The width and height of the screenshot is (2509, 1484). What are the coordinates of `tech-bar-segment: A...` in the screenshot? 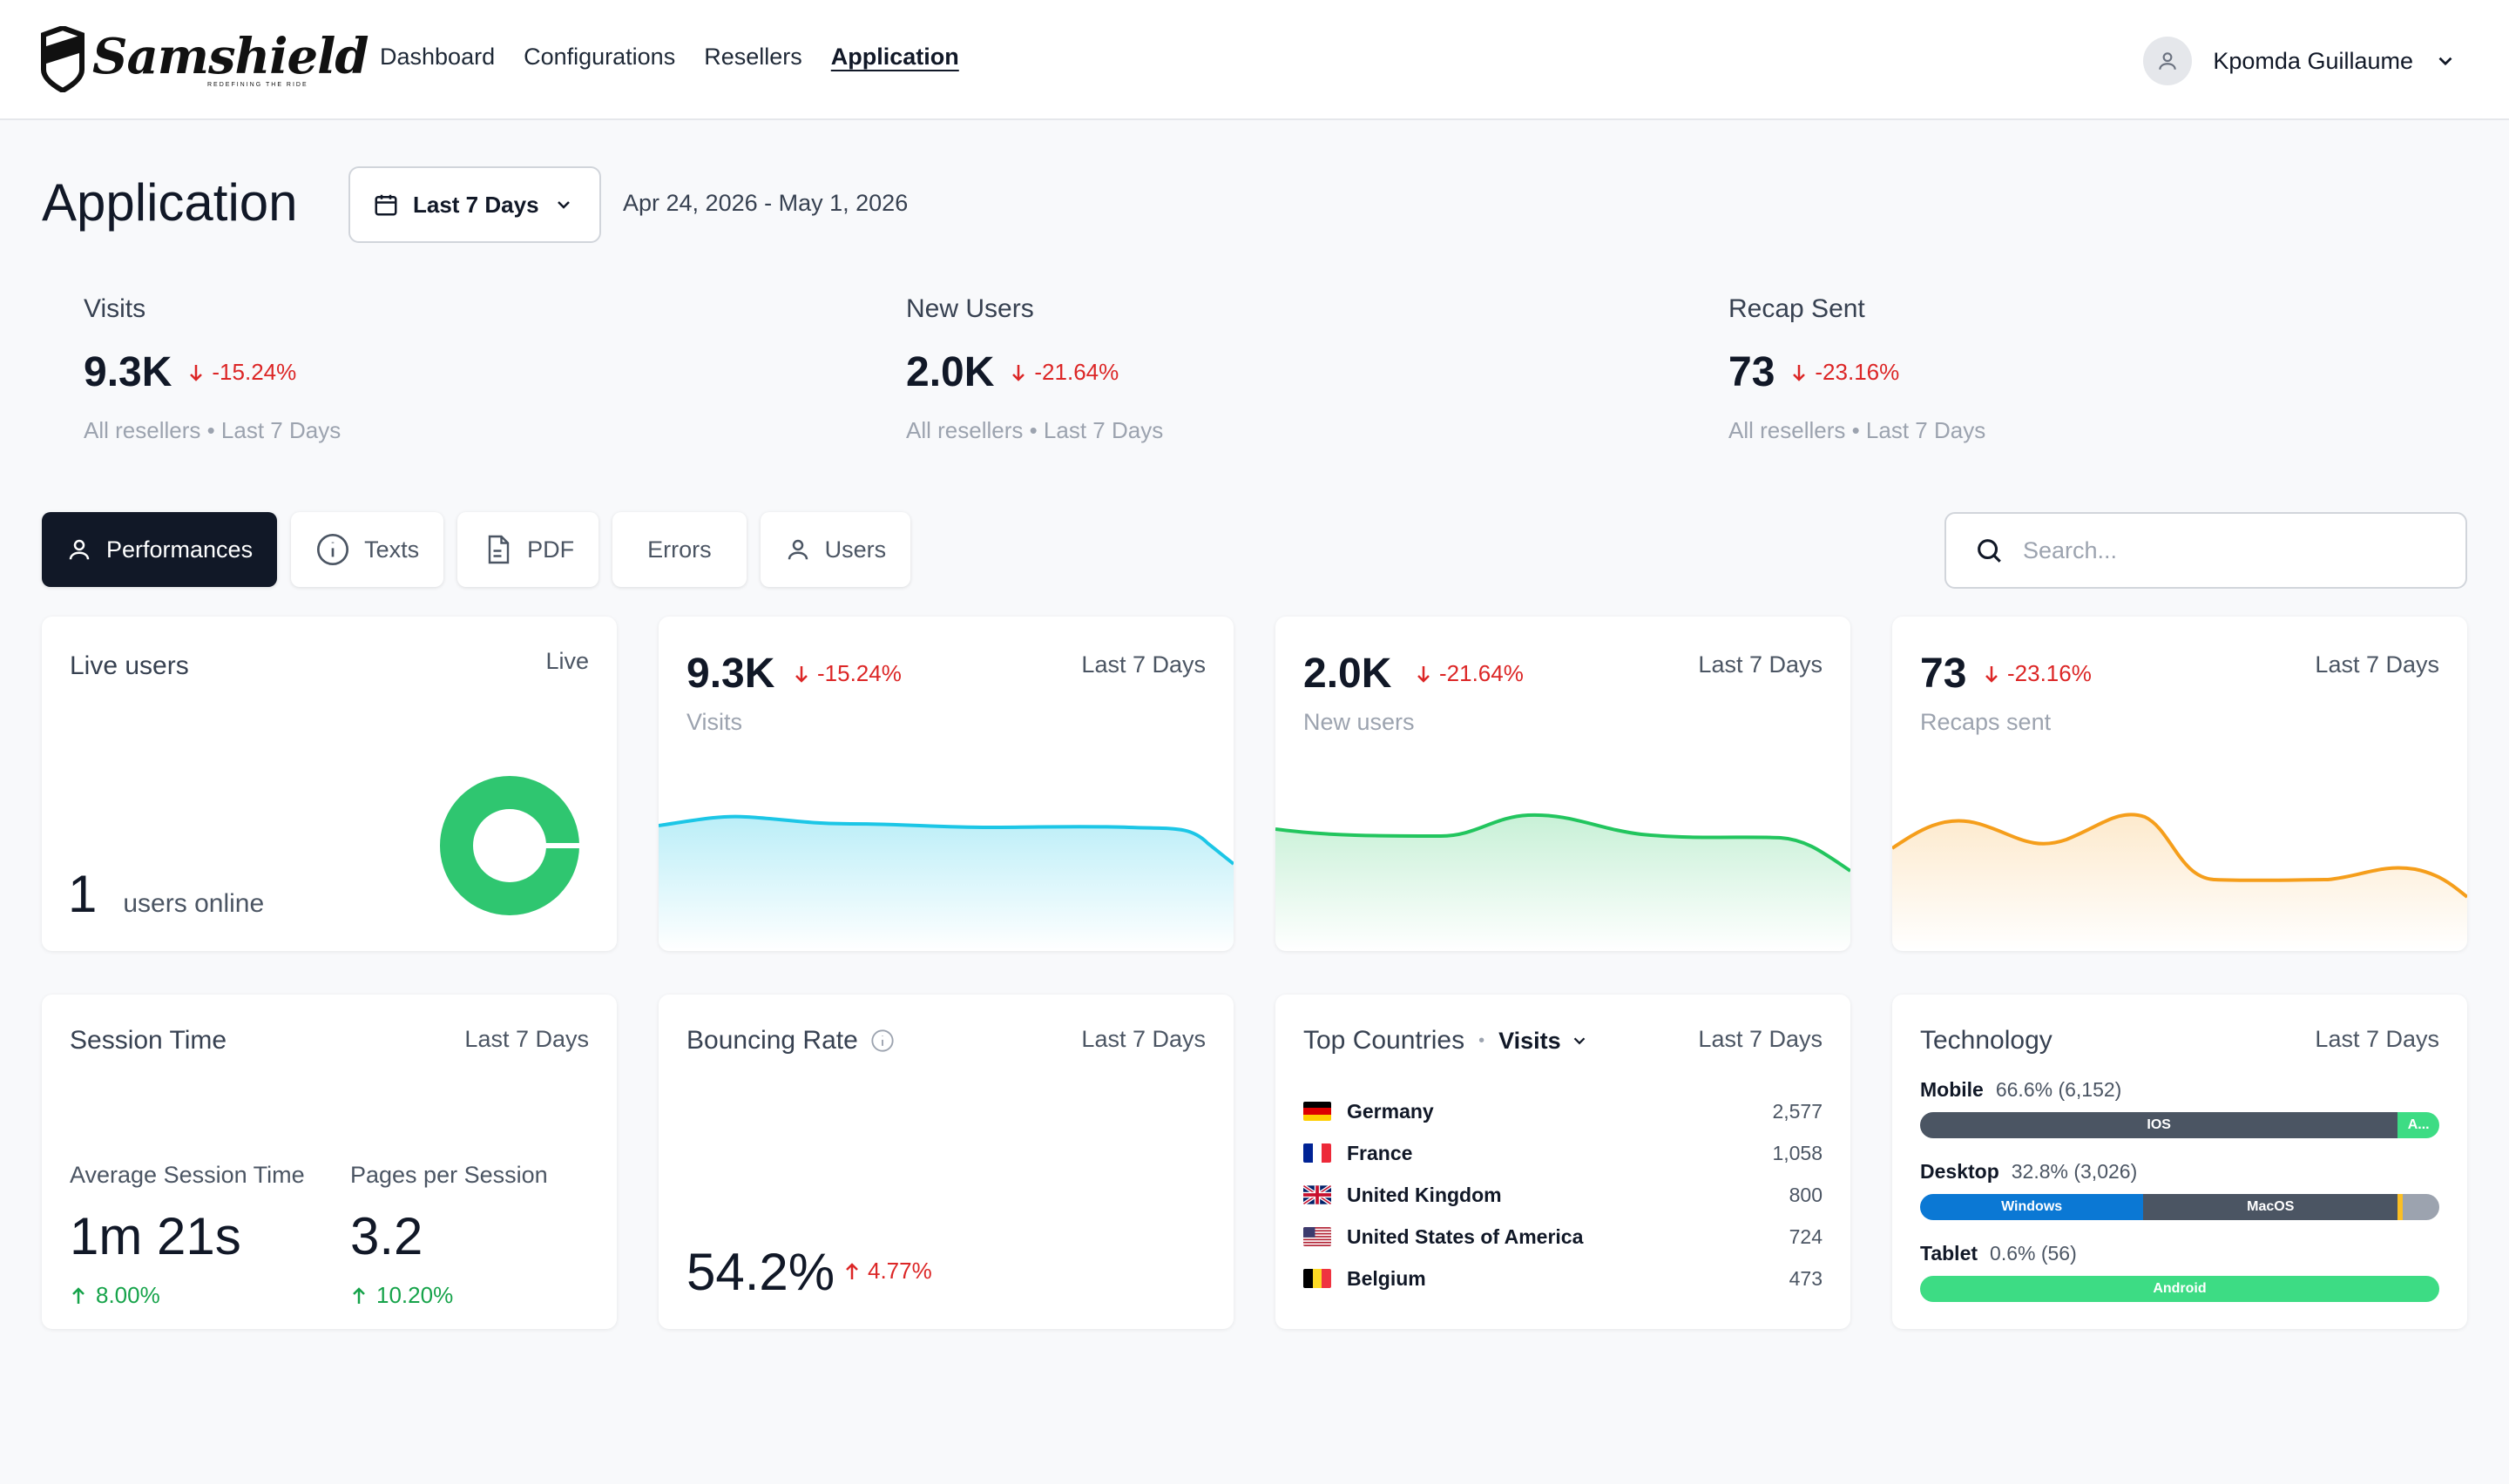 It's located at (2418, 1125).